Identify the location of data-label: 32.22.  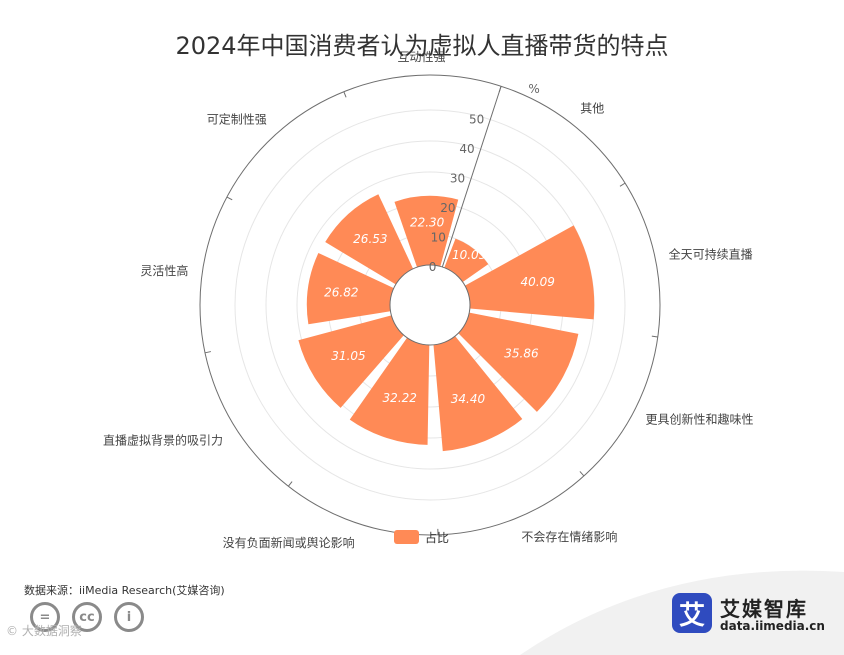
(400, 398).